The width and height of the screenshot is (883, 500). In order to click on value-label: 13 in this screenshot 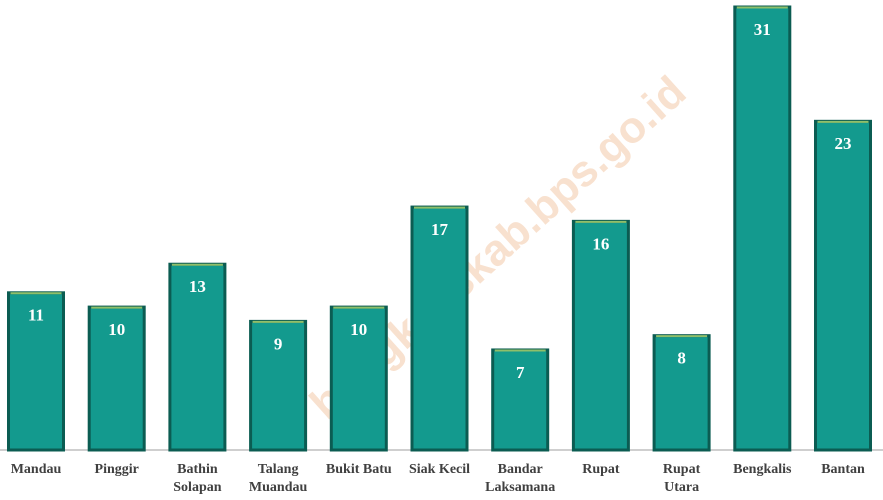, I will do `click(197, 286)`.